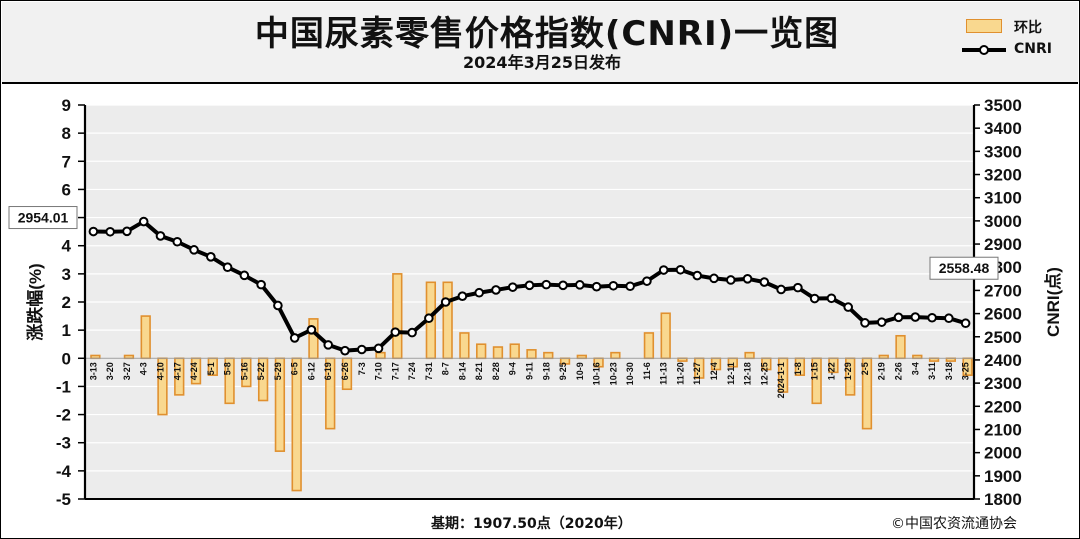 This screenshot has width=1080, height=539. What do you see at coordinates (664, 373) in the screenshot?
I see `x-tick-label: 11-13` at bounding box center [664, 373].